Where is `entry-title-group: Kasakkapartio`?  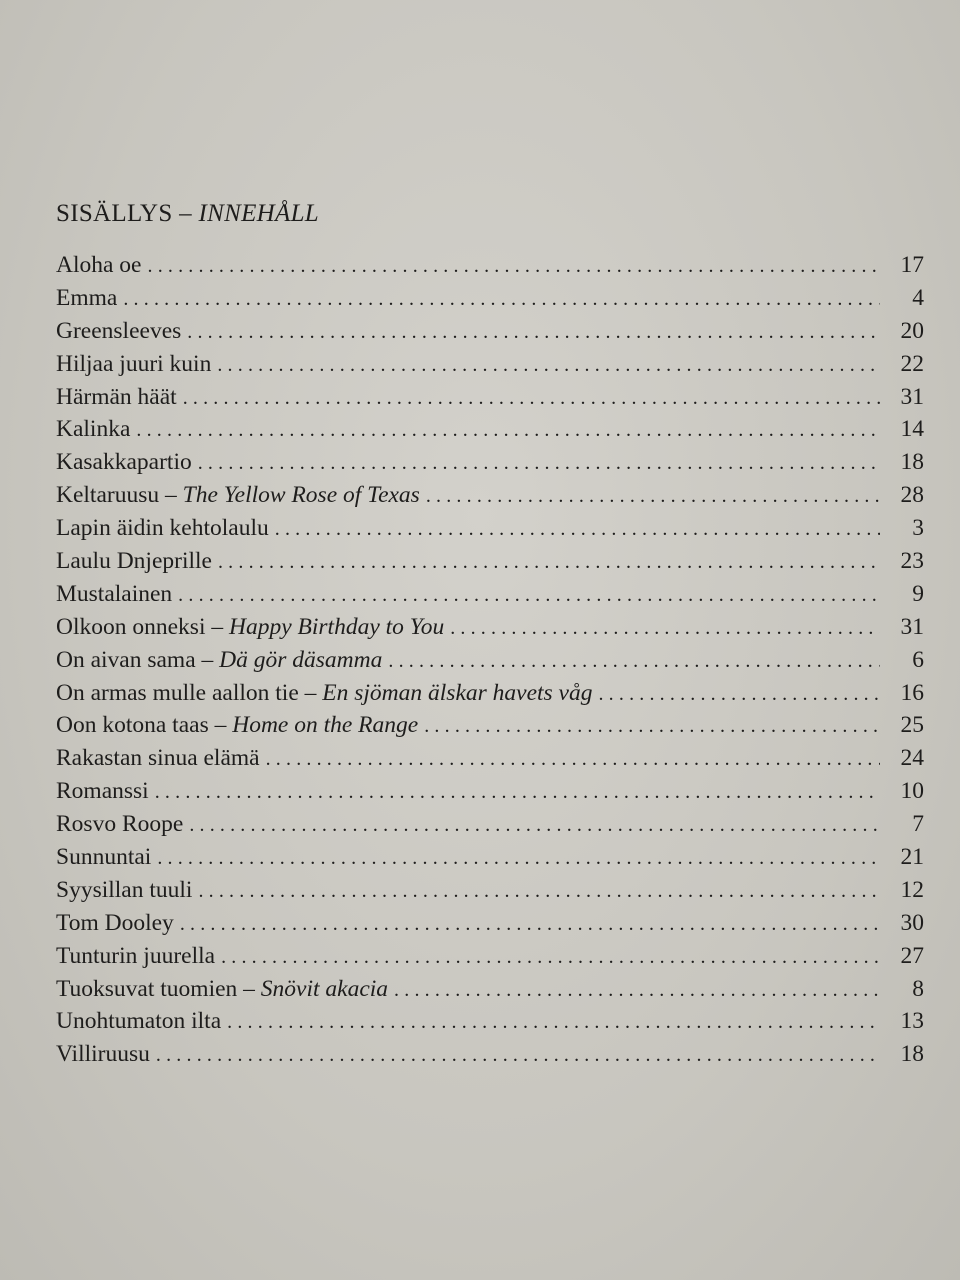 entry-title-group: Kasakkapartio is located at coordinates (127, 462).